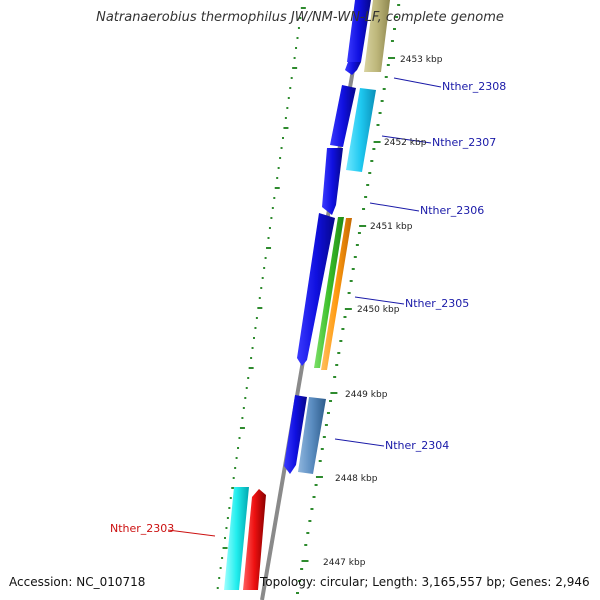 The height and width of the screenshot is (600, 600). Describe the element at coordinates (312, 435) in the screenshot. I see `gene-steel` at that location.